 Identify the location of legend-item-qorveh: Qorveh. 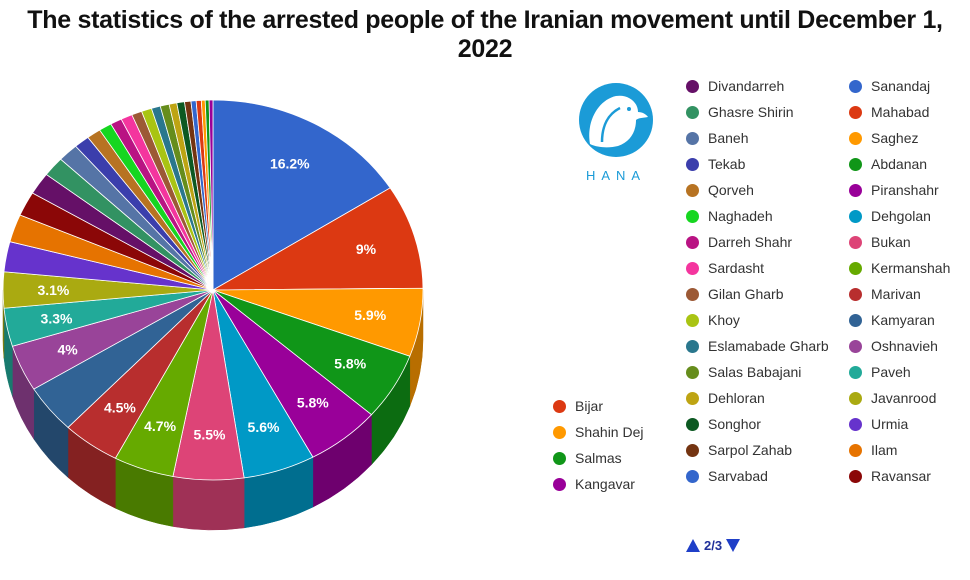
(720, 190).